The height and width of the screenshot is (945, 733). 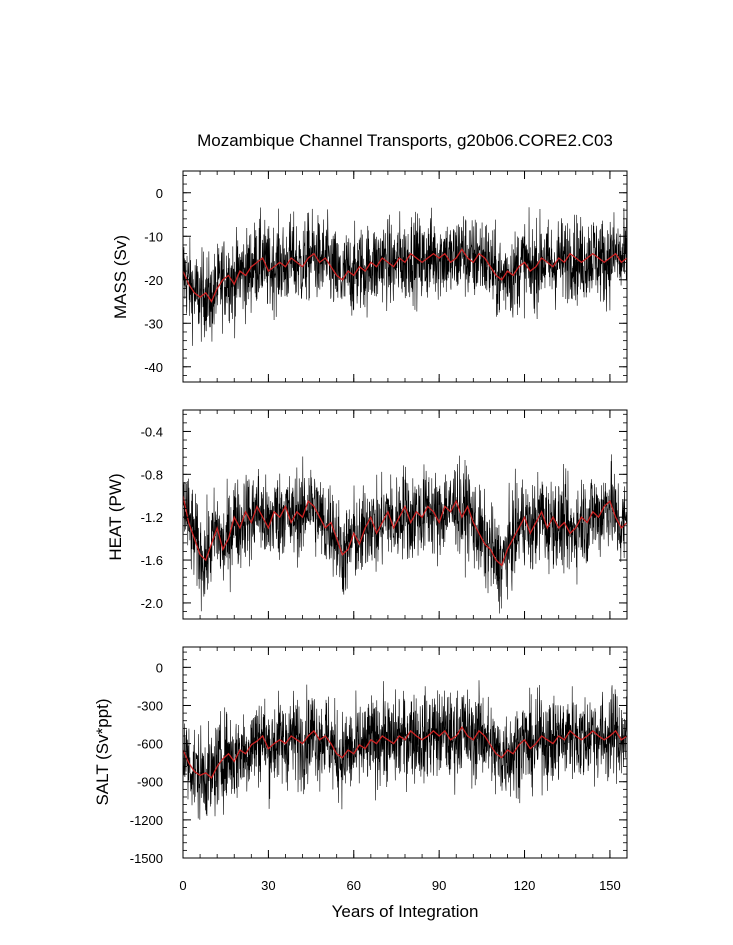 I want to click on x-tick-label: 60, so click(x=354, y=885).